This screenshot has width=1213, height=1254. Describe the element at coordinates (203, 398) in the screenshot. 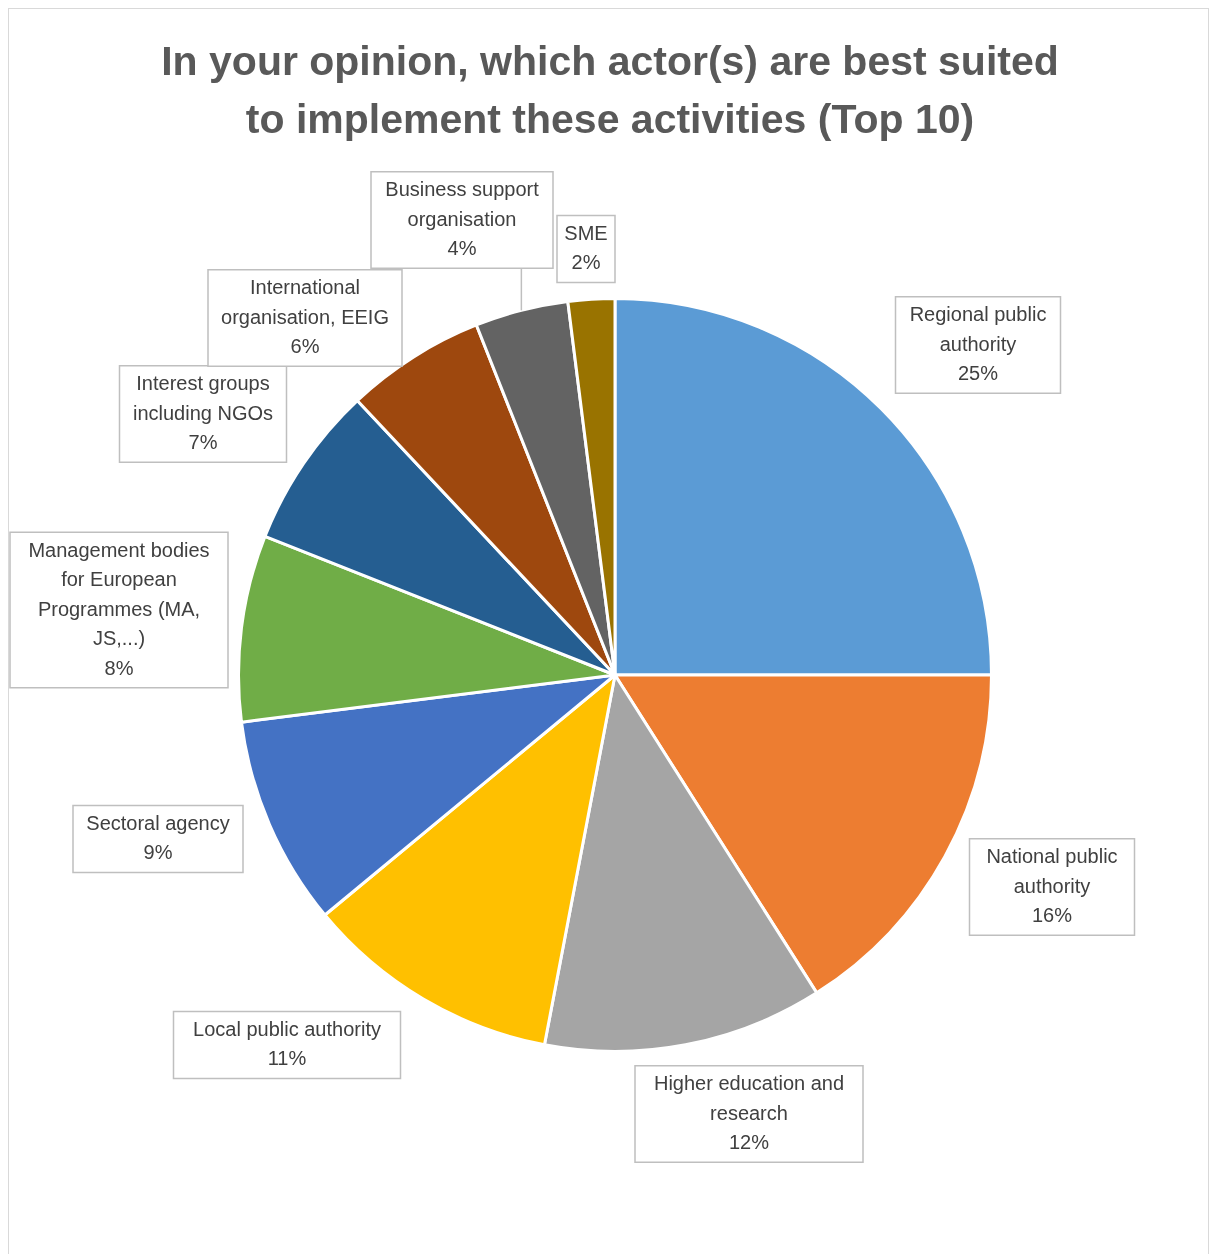

I see `slice-label: Interest groups including NGOs` at that location.